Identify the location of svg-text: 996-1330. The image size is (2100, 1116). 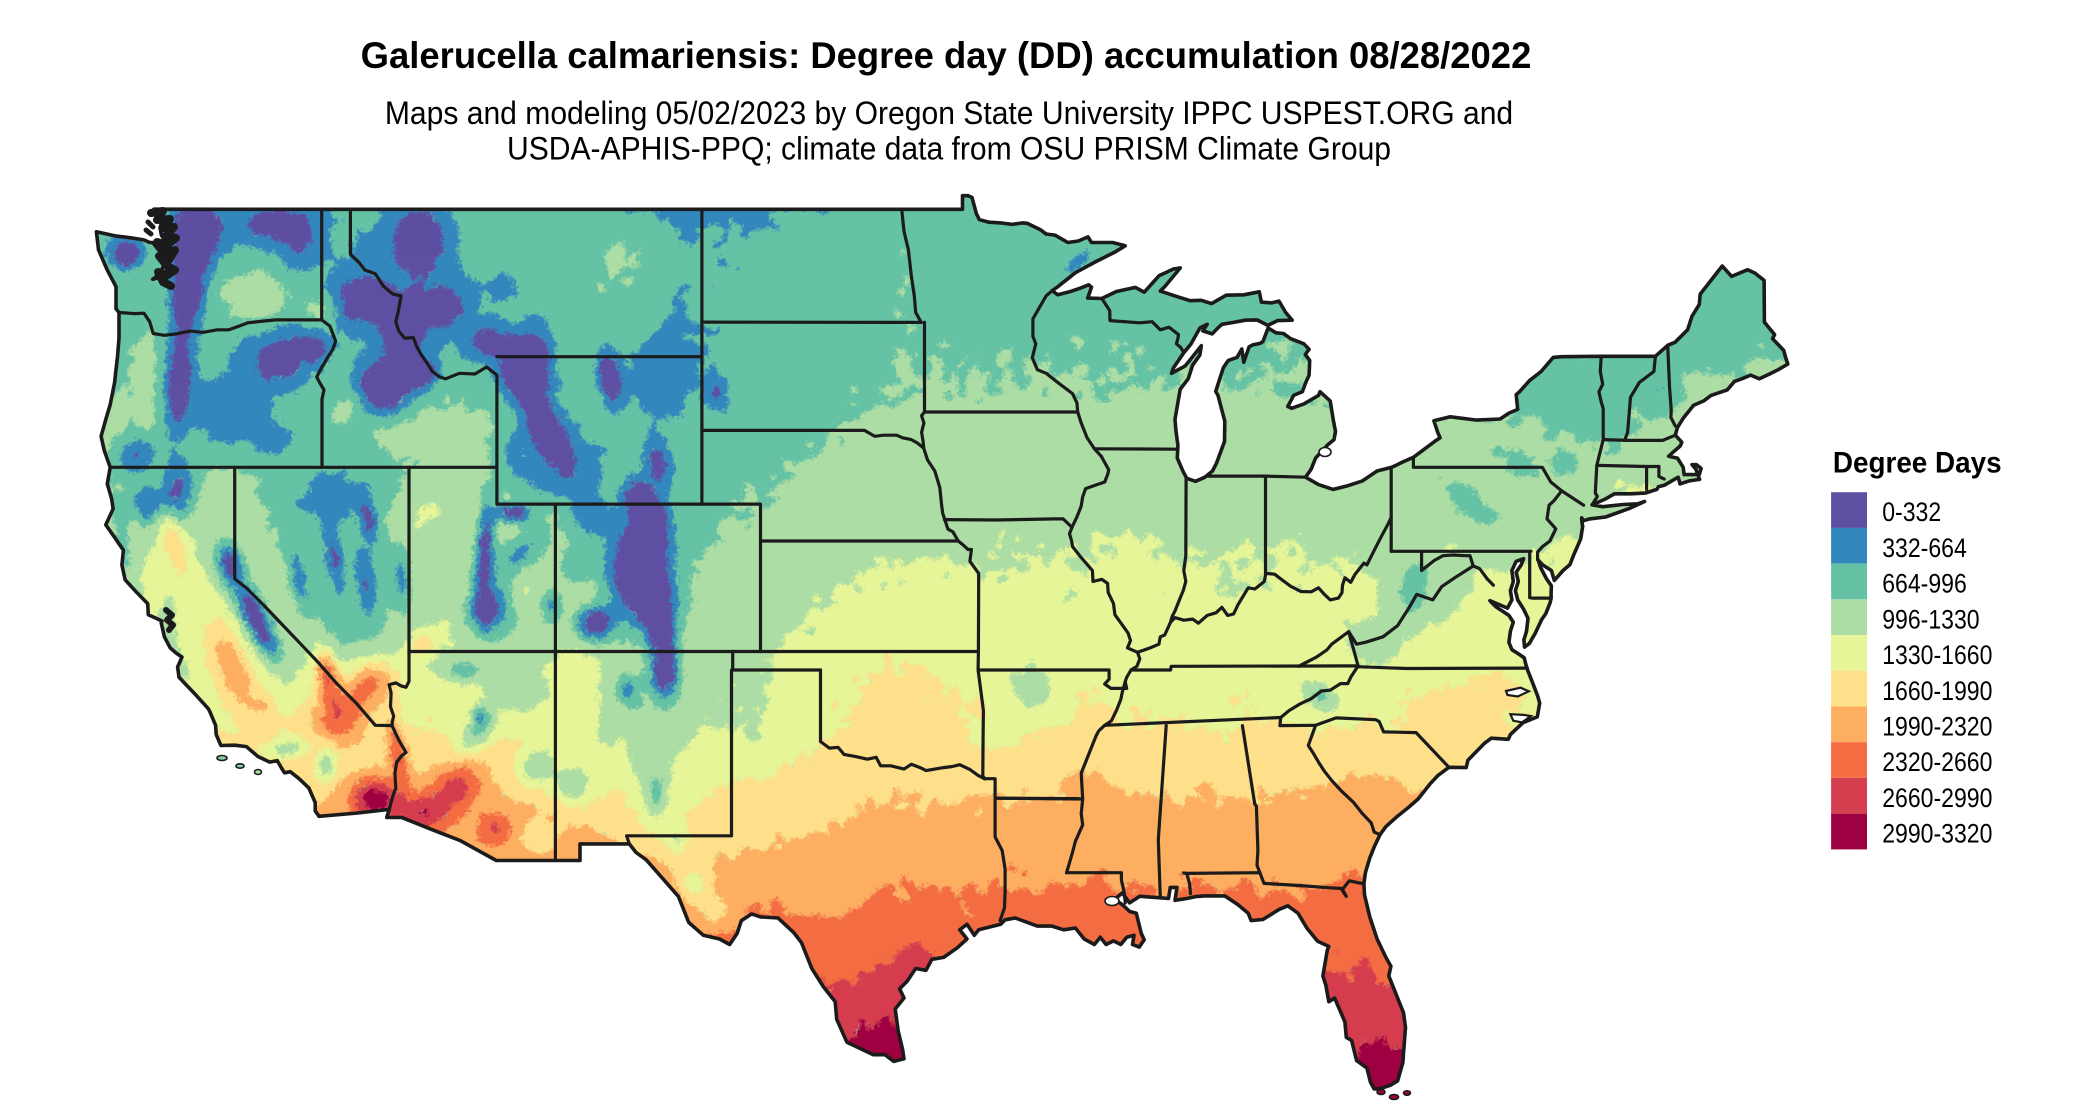
(1930, 620).